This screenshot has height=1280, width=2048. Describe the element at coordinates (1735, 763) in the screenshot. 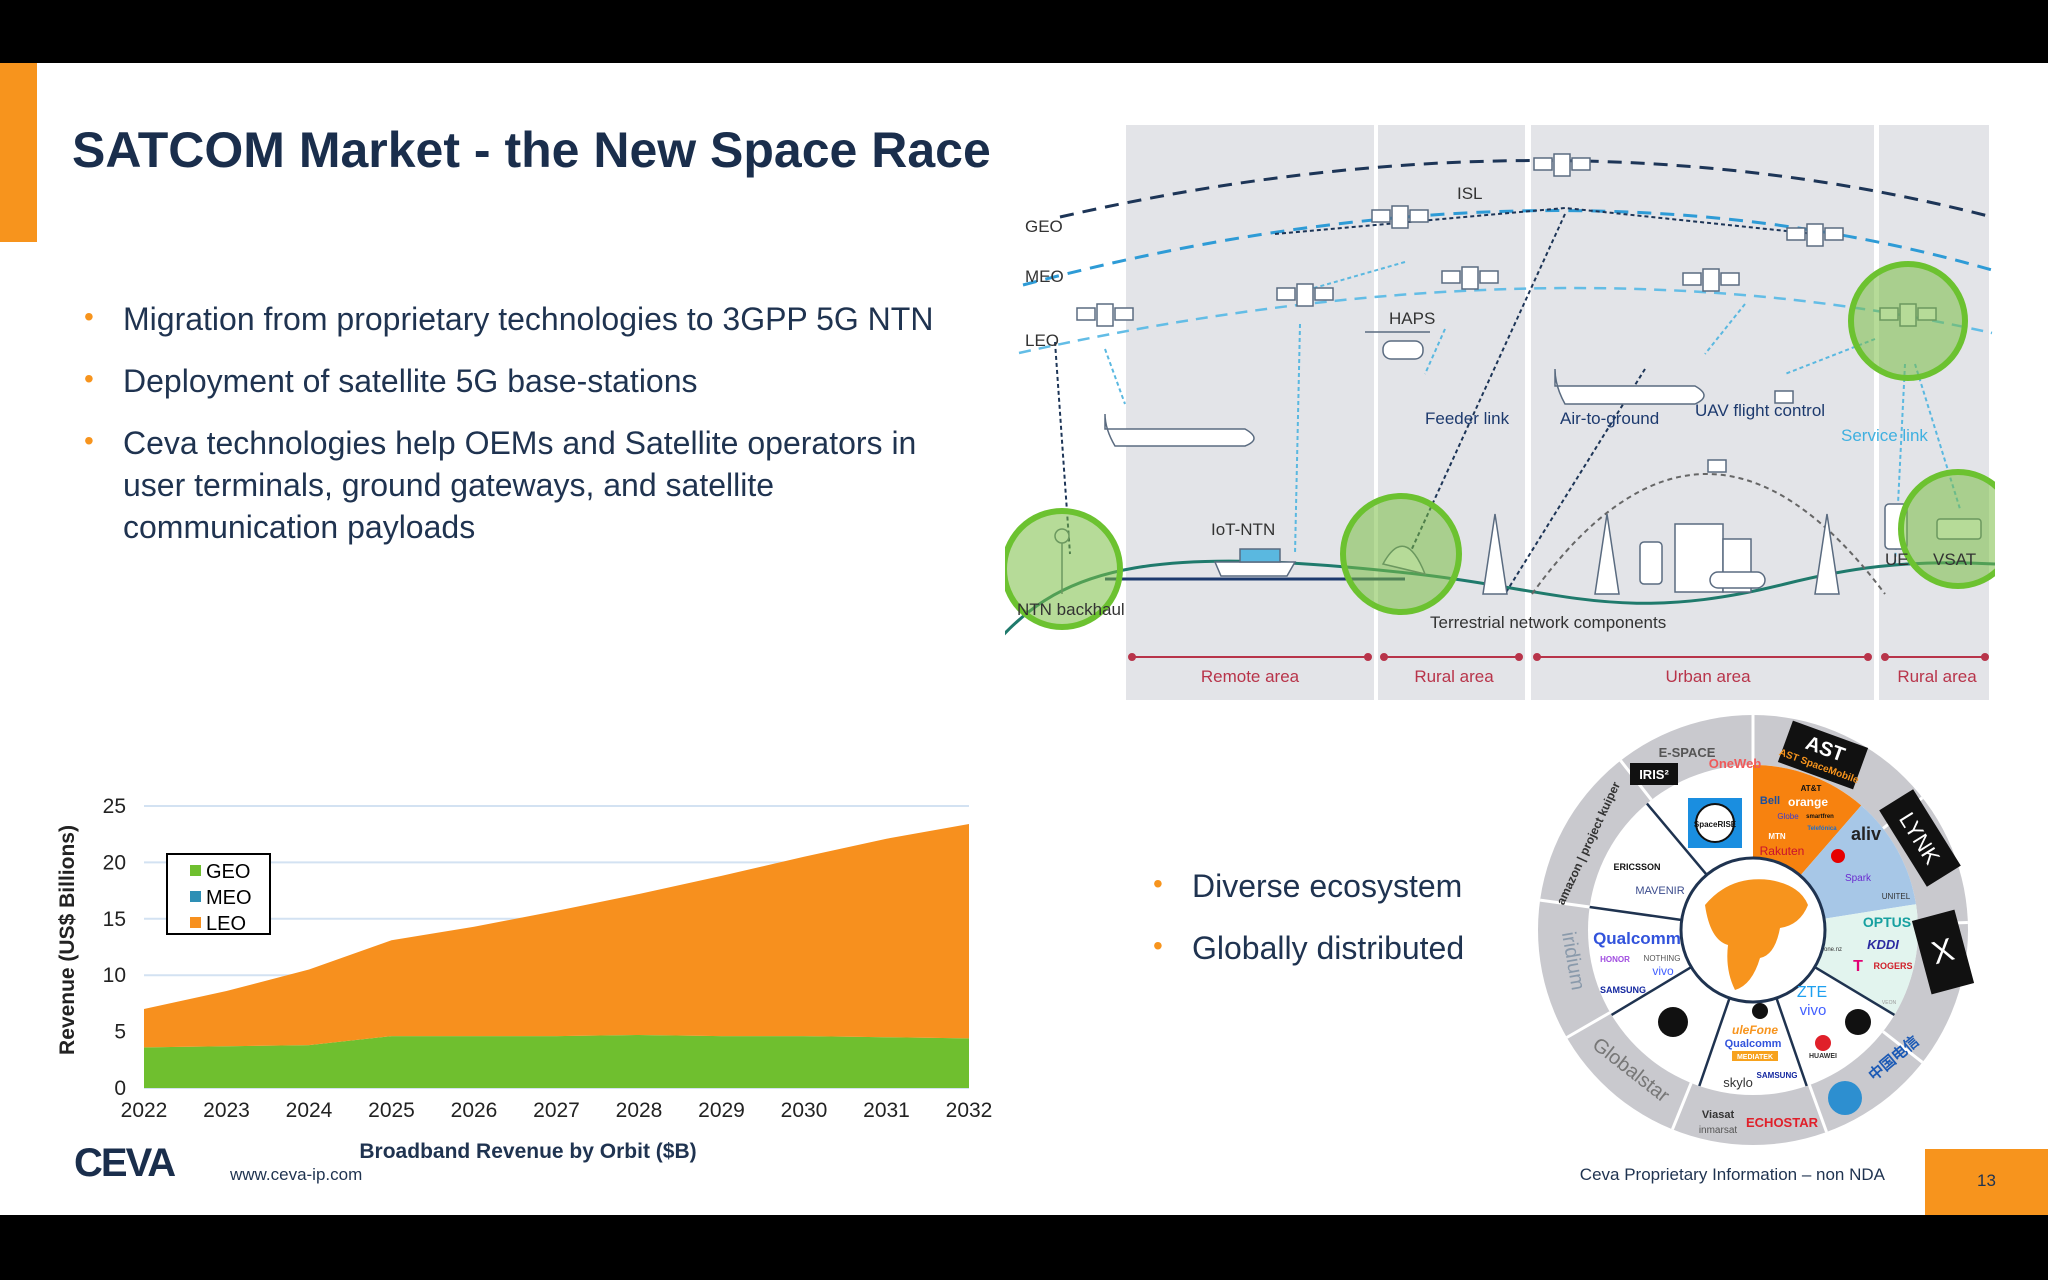

I see `logo-oneweb: OneWeb` at that location.